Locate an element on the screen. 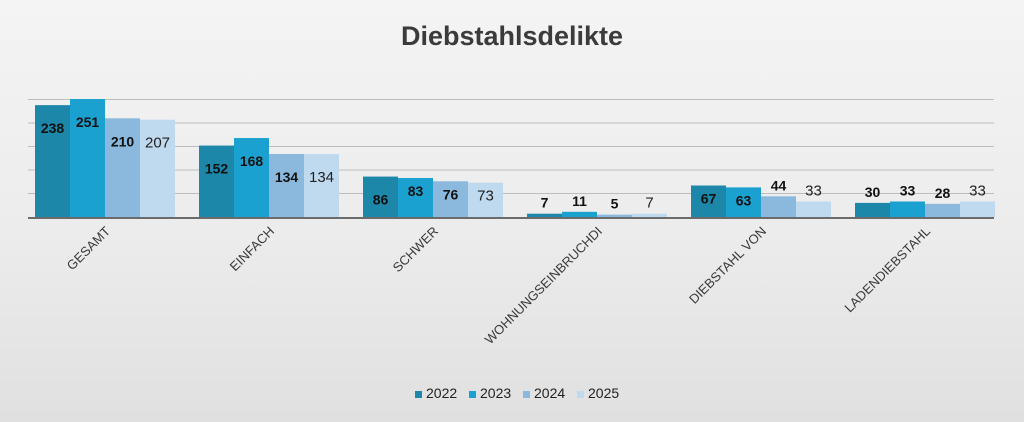 The width and height of the screenshot is (1024, 422). legend-label: 2022 is located at coordinates (441, 393).